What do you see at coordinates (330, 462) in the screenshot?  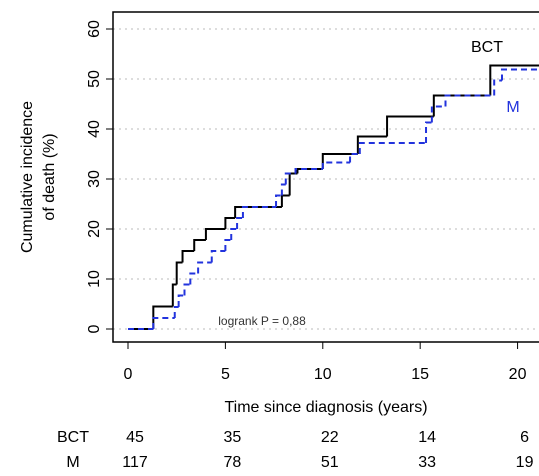 I see `risk-count: 51` at bounding box center [330, 462].